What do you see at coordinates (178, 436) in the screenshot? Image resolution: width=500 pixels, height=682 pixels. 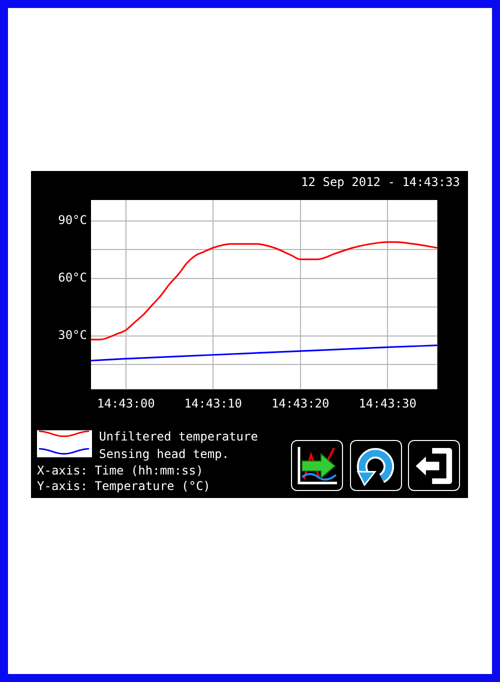 I see `legend-label: Unfiltered temperature` at bounding box center [178, 436].